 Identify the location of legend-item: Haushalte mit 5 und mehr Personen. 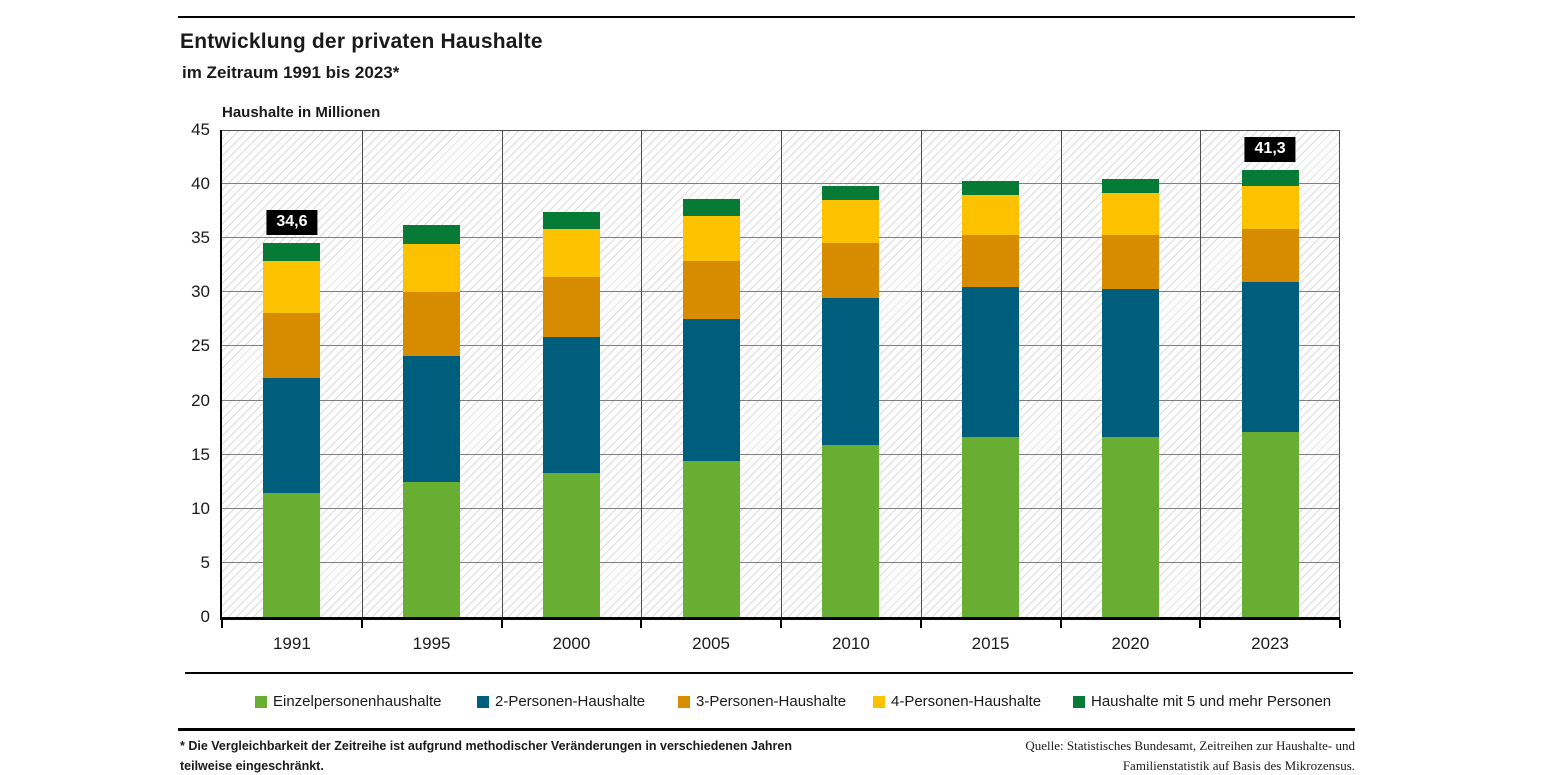
(1202, 701).